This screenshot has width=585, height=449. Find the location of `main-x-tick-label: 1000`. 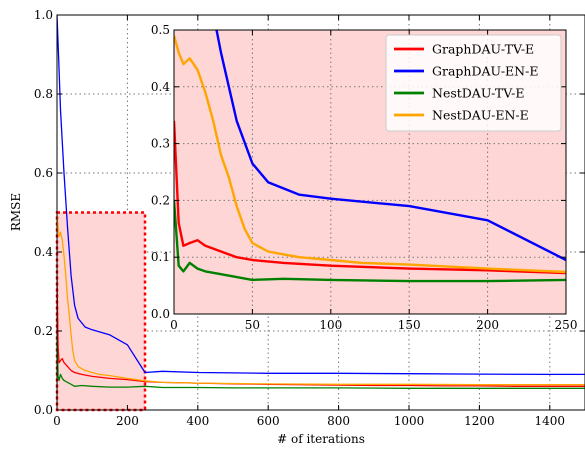

main-x-tick-label: 1000 is located at coordinates (409, 421).